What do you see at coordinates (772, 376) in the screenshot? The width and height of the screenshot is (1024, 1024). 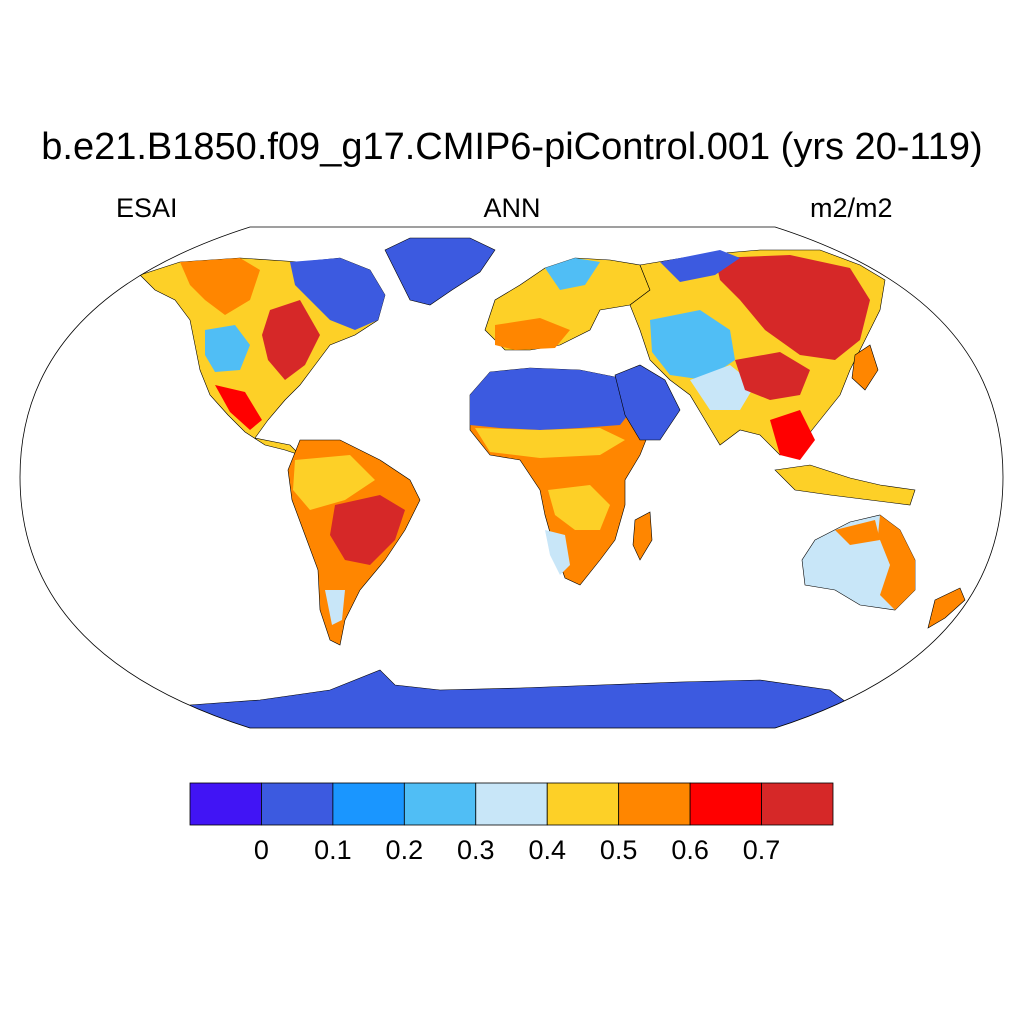 I see `china-red` at bounding box center [772, 376].